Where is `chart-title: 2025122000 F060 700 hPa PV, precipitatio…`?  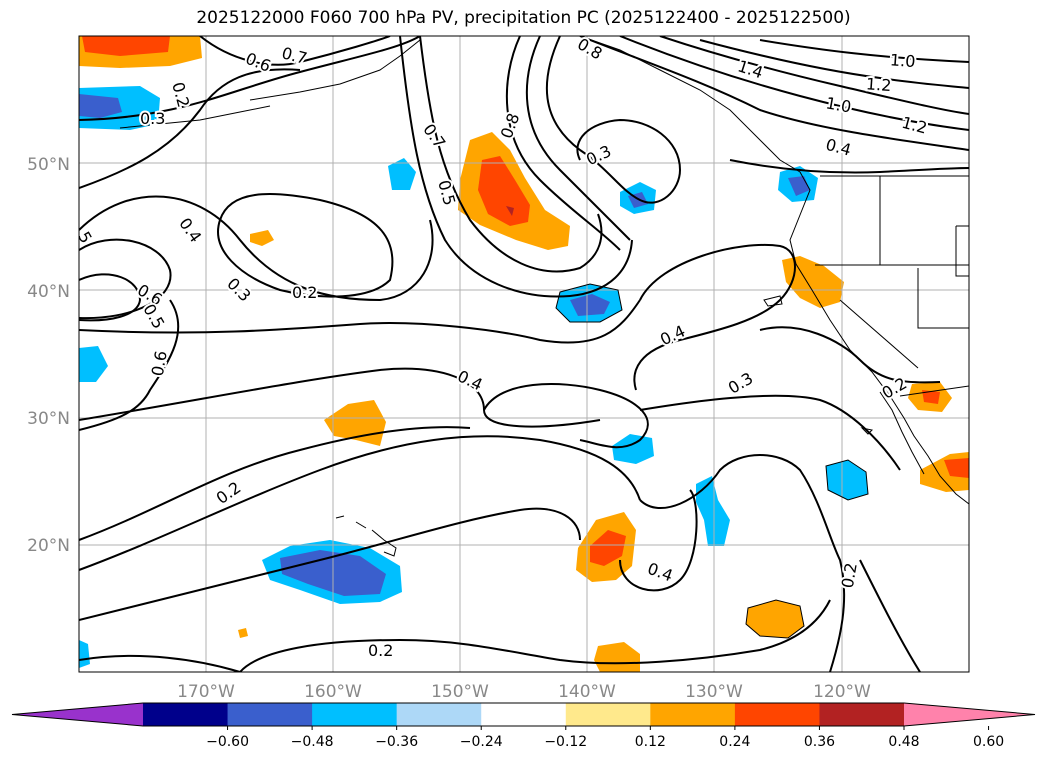 chart-title: 2025122000 F060 700 hPa PV, precipitatio… is located at coordinates (523, 18).